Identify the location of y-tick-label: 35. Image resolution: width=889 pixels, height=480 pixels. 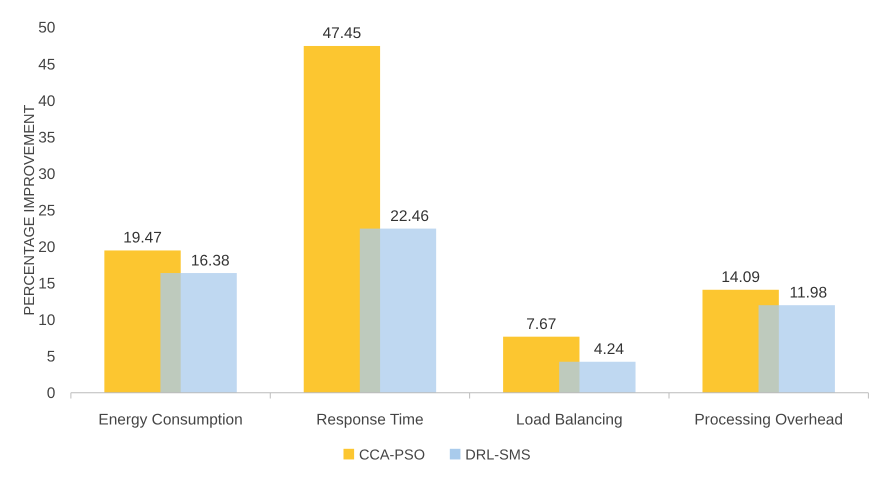
(47, 137).